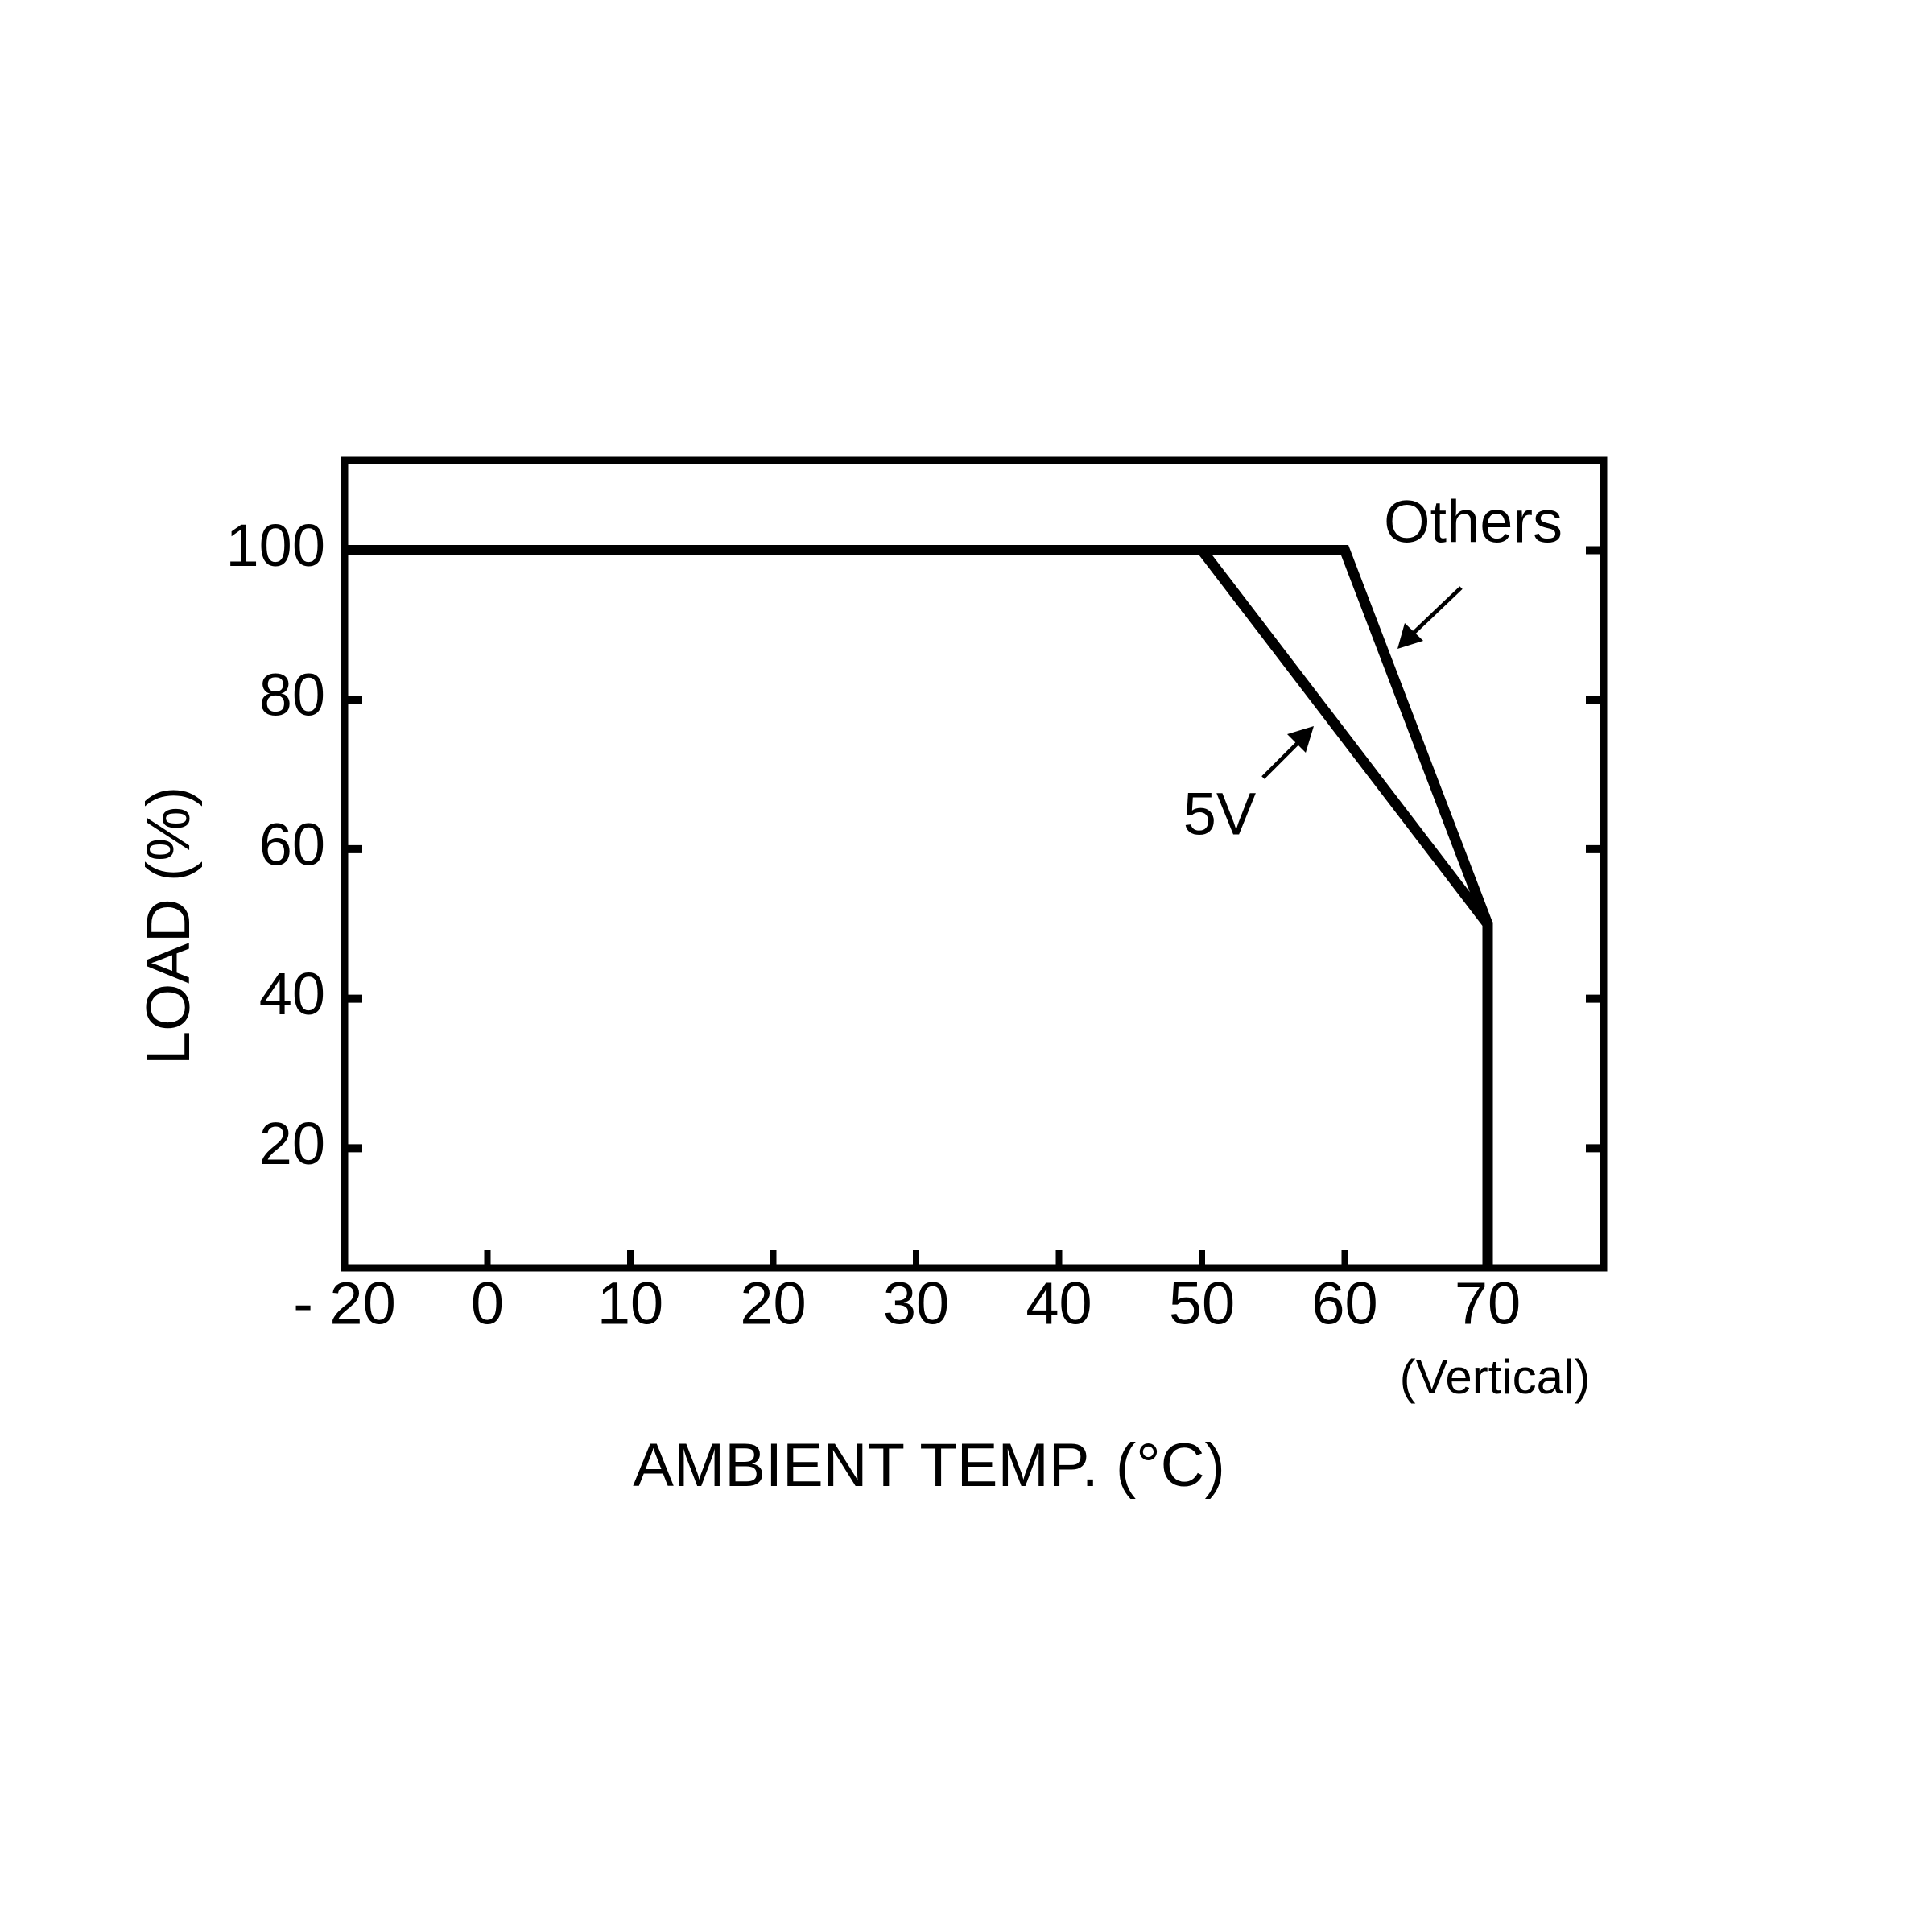 The height and width of the screenshot is (1932, 1932). Describe the element at coordinates (1220, 814) in the screenshot. I see `series-label: 5V` at that location.